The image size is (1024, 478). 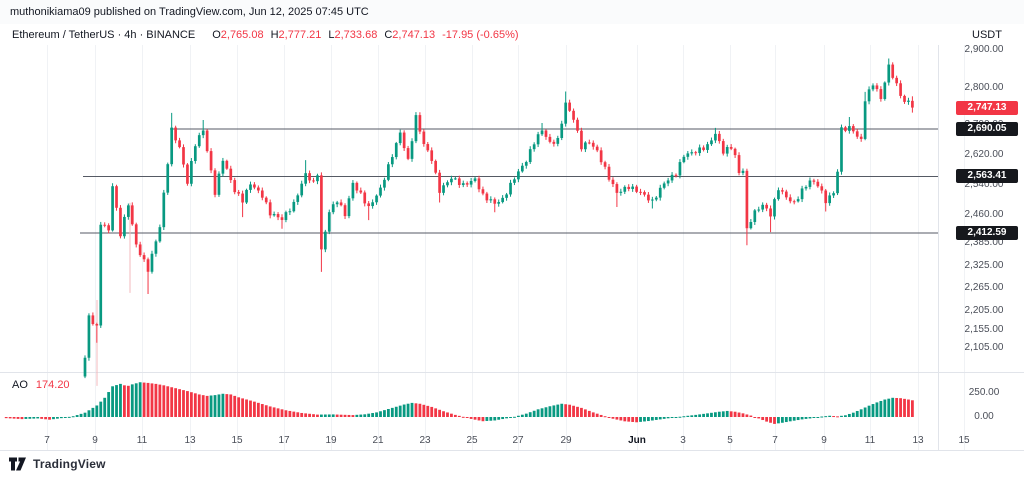 I want to click on ao-name: AO, so click(x=20, y=385).